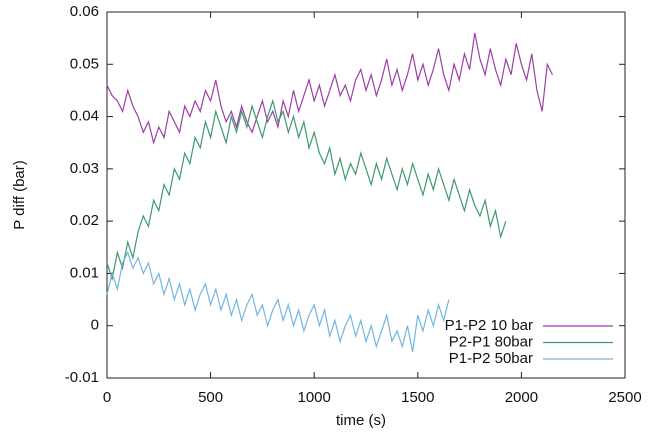 This screenshot has width=657, height=435. I want to click on y-tick-label: 0, so click(95, 325).